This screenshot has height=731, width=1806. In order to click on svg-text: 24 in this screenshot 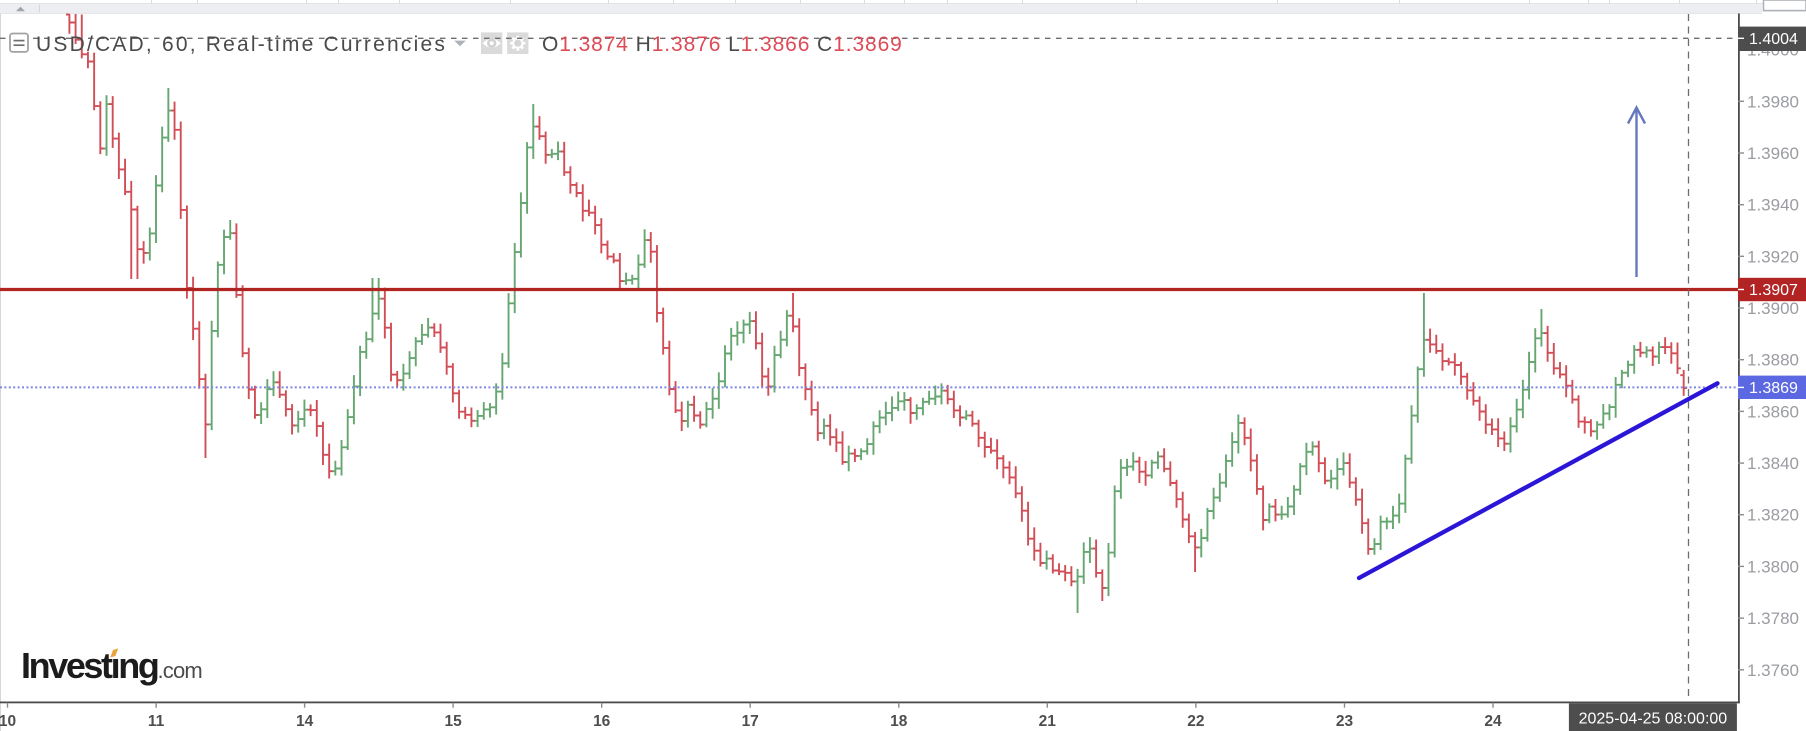, I will do `click(1493, 721)`.